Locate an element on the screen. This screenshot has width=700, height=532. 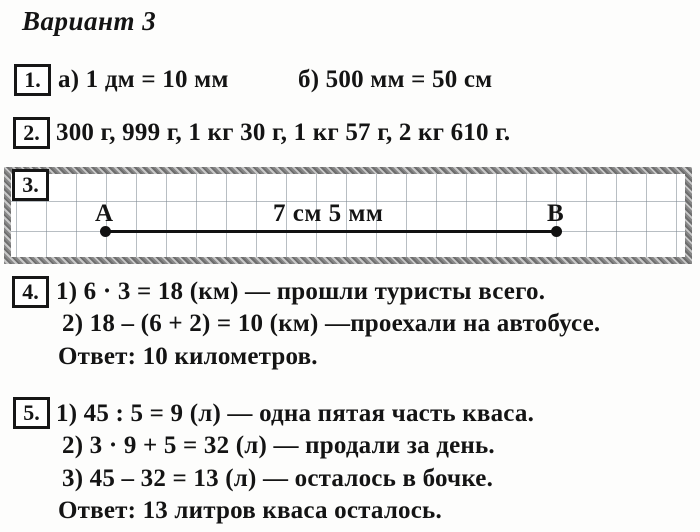
problem-1-part-b: б) 500 мм = 50 см is located at coordinates (395, 79).